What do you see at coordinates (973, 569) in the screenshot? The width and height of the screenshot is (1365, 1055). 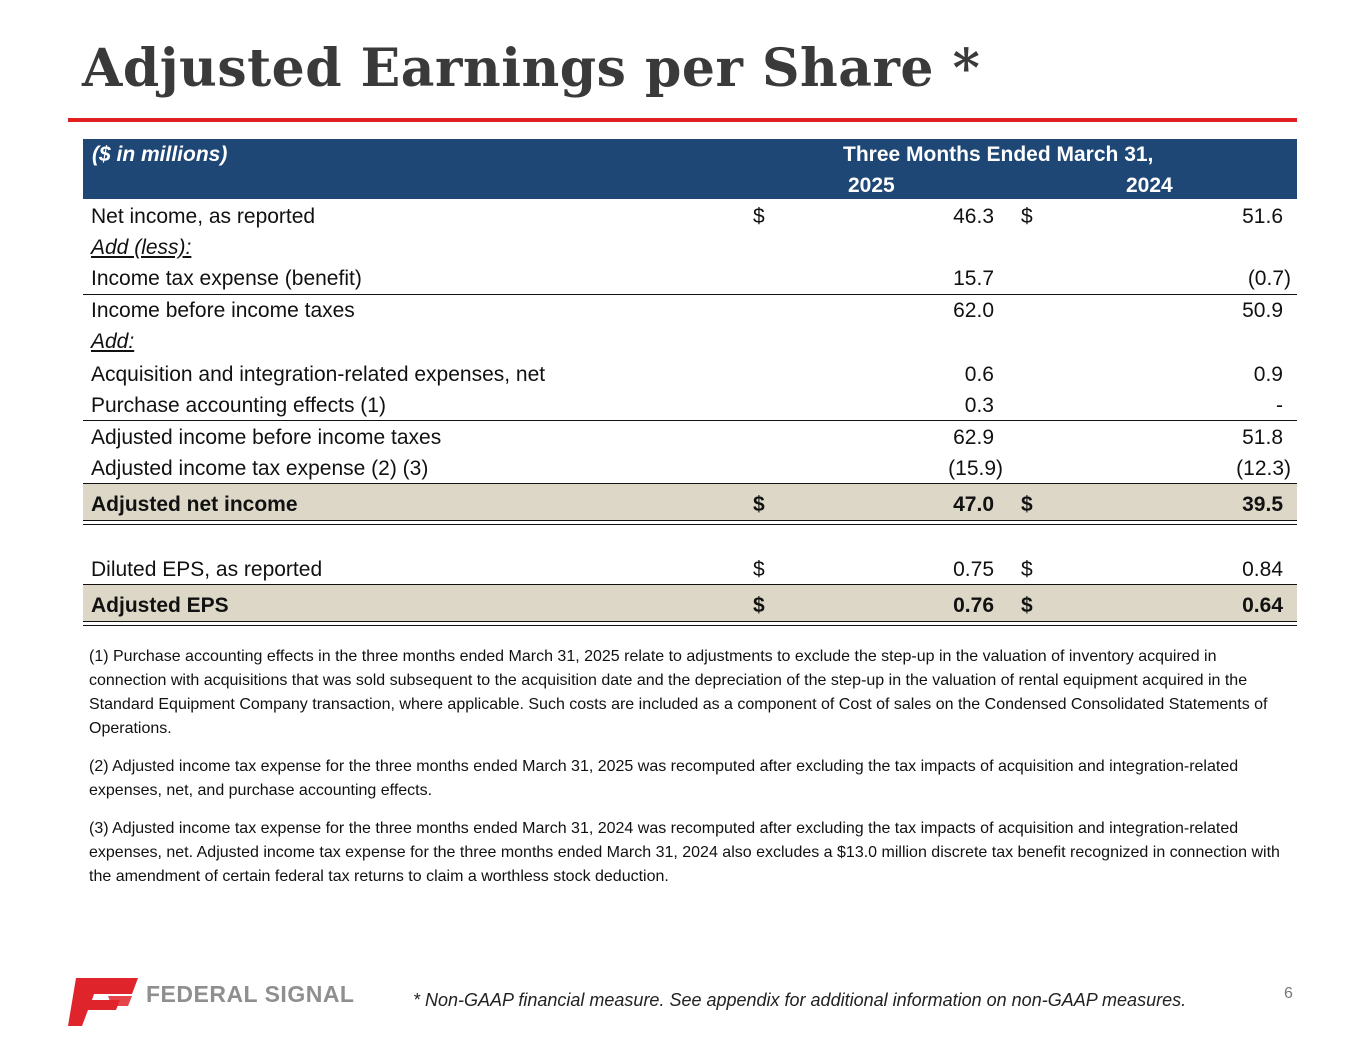 I see `value-2025: 0.75` at bounding box center [973, 569].